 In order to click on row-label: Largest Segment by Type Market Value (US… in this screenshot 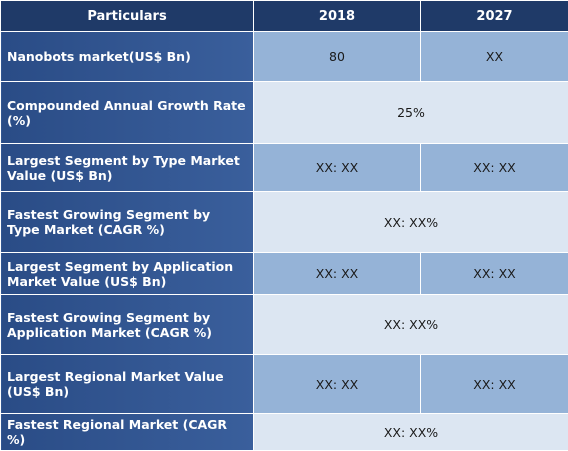, I will do `click(127, 168)`.